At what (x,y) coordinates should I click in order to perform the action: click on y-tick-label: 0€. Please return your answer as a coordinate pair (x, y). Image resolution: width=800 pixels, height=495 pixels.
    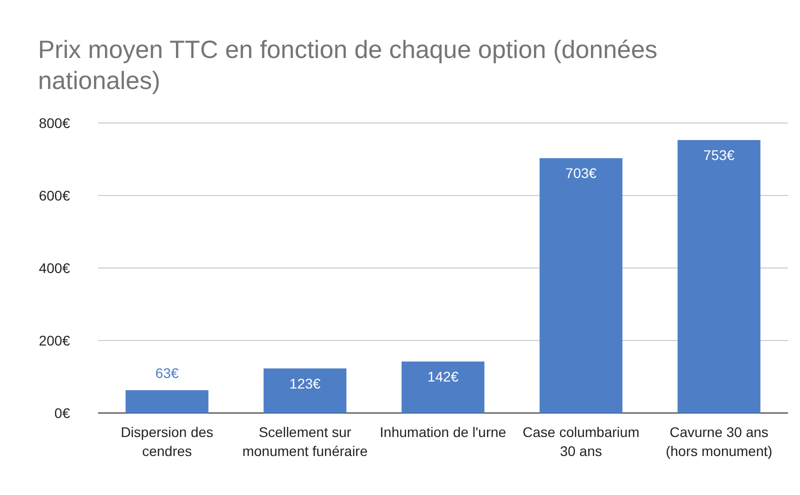
    Looking at the image, I should click on (62, 413).